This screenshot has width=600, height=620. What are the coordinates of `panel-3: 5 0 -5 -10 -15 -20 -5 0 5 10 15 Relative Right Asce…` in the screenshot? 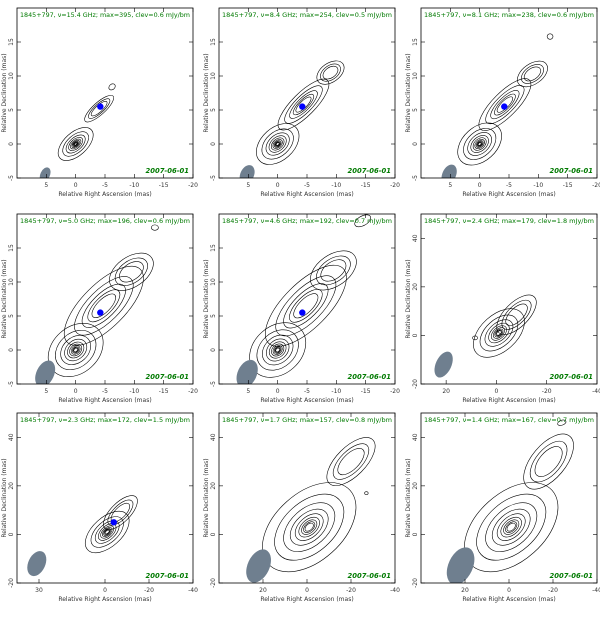 It's located at (502, 102).